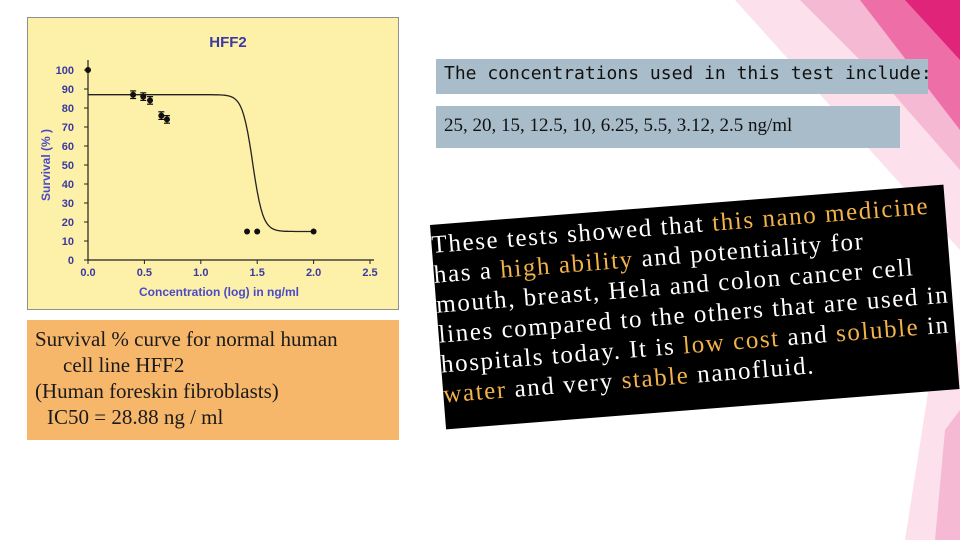 The image size is (960, 540). What do you see at coordinates (68, 109) in the screenshot?
I see `y-tick-label: 80` at bounding box center [68, 109].